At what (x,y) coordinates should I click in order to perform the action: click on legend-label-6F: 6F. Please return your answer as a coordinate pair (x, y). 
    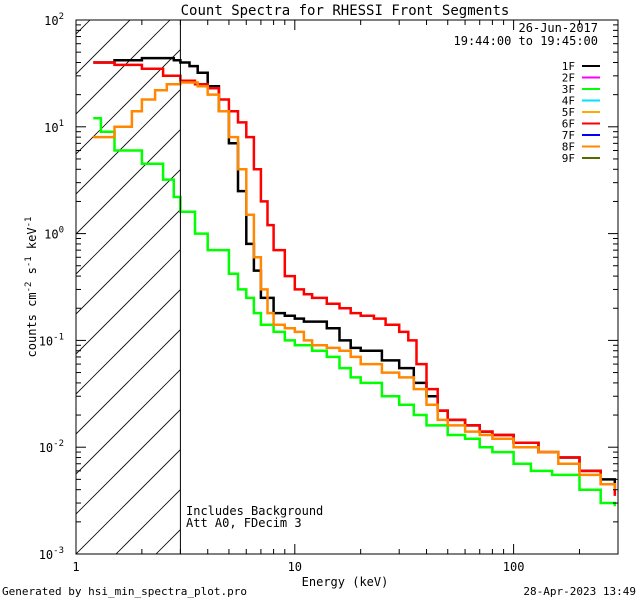
    Looking at the image, I should click on (568, 124).